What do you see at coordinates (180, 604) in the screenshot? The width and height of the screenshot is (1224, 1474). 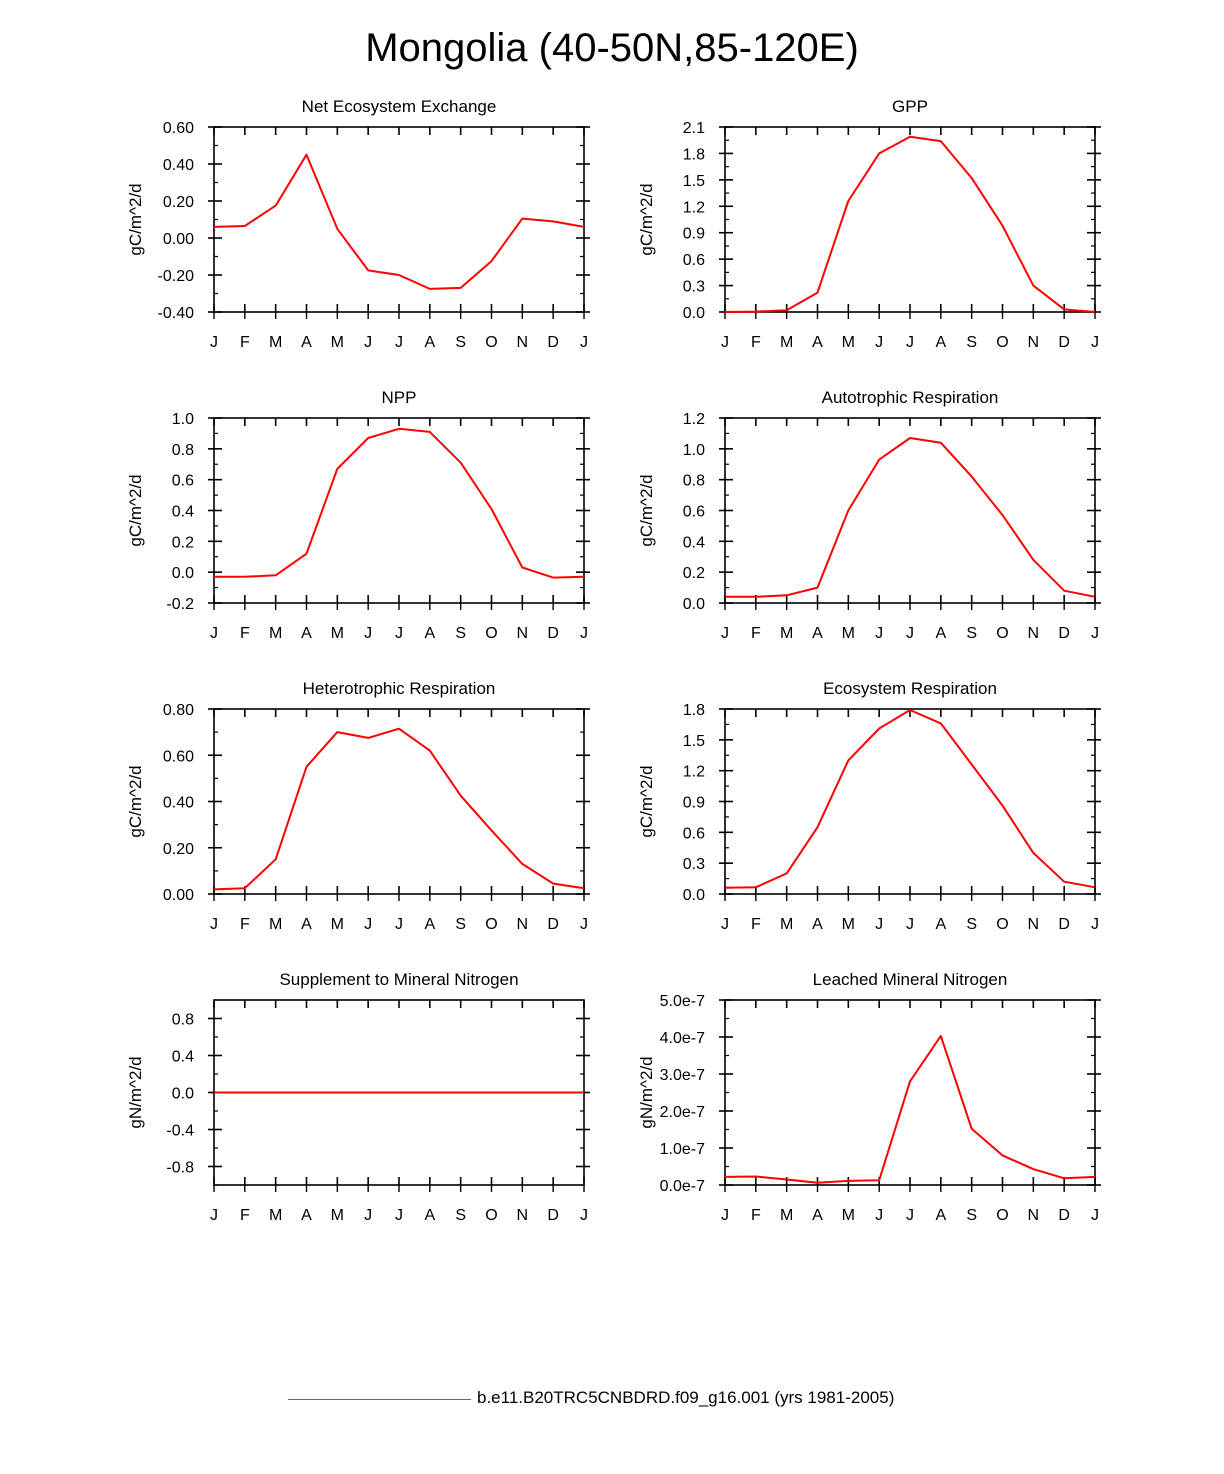 I see `y-tick-label: -0.2` at bounding box center [180, 604].